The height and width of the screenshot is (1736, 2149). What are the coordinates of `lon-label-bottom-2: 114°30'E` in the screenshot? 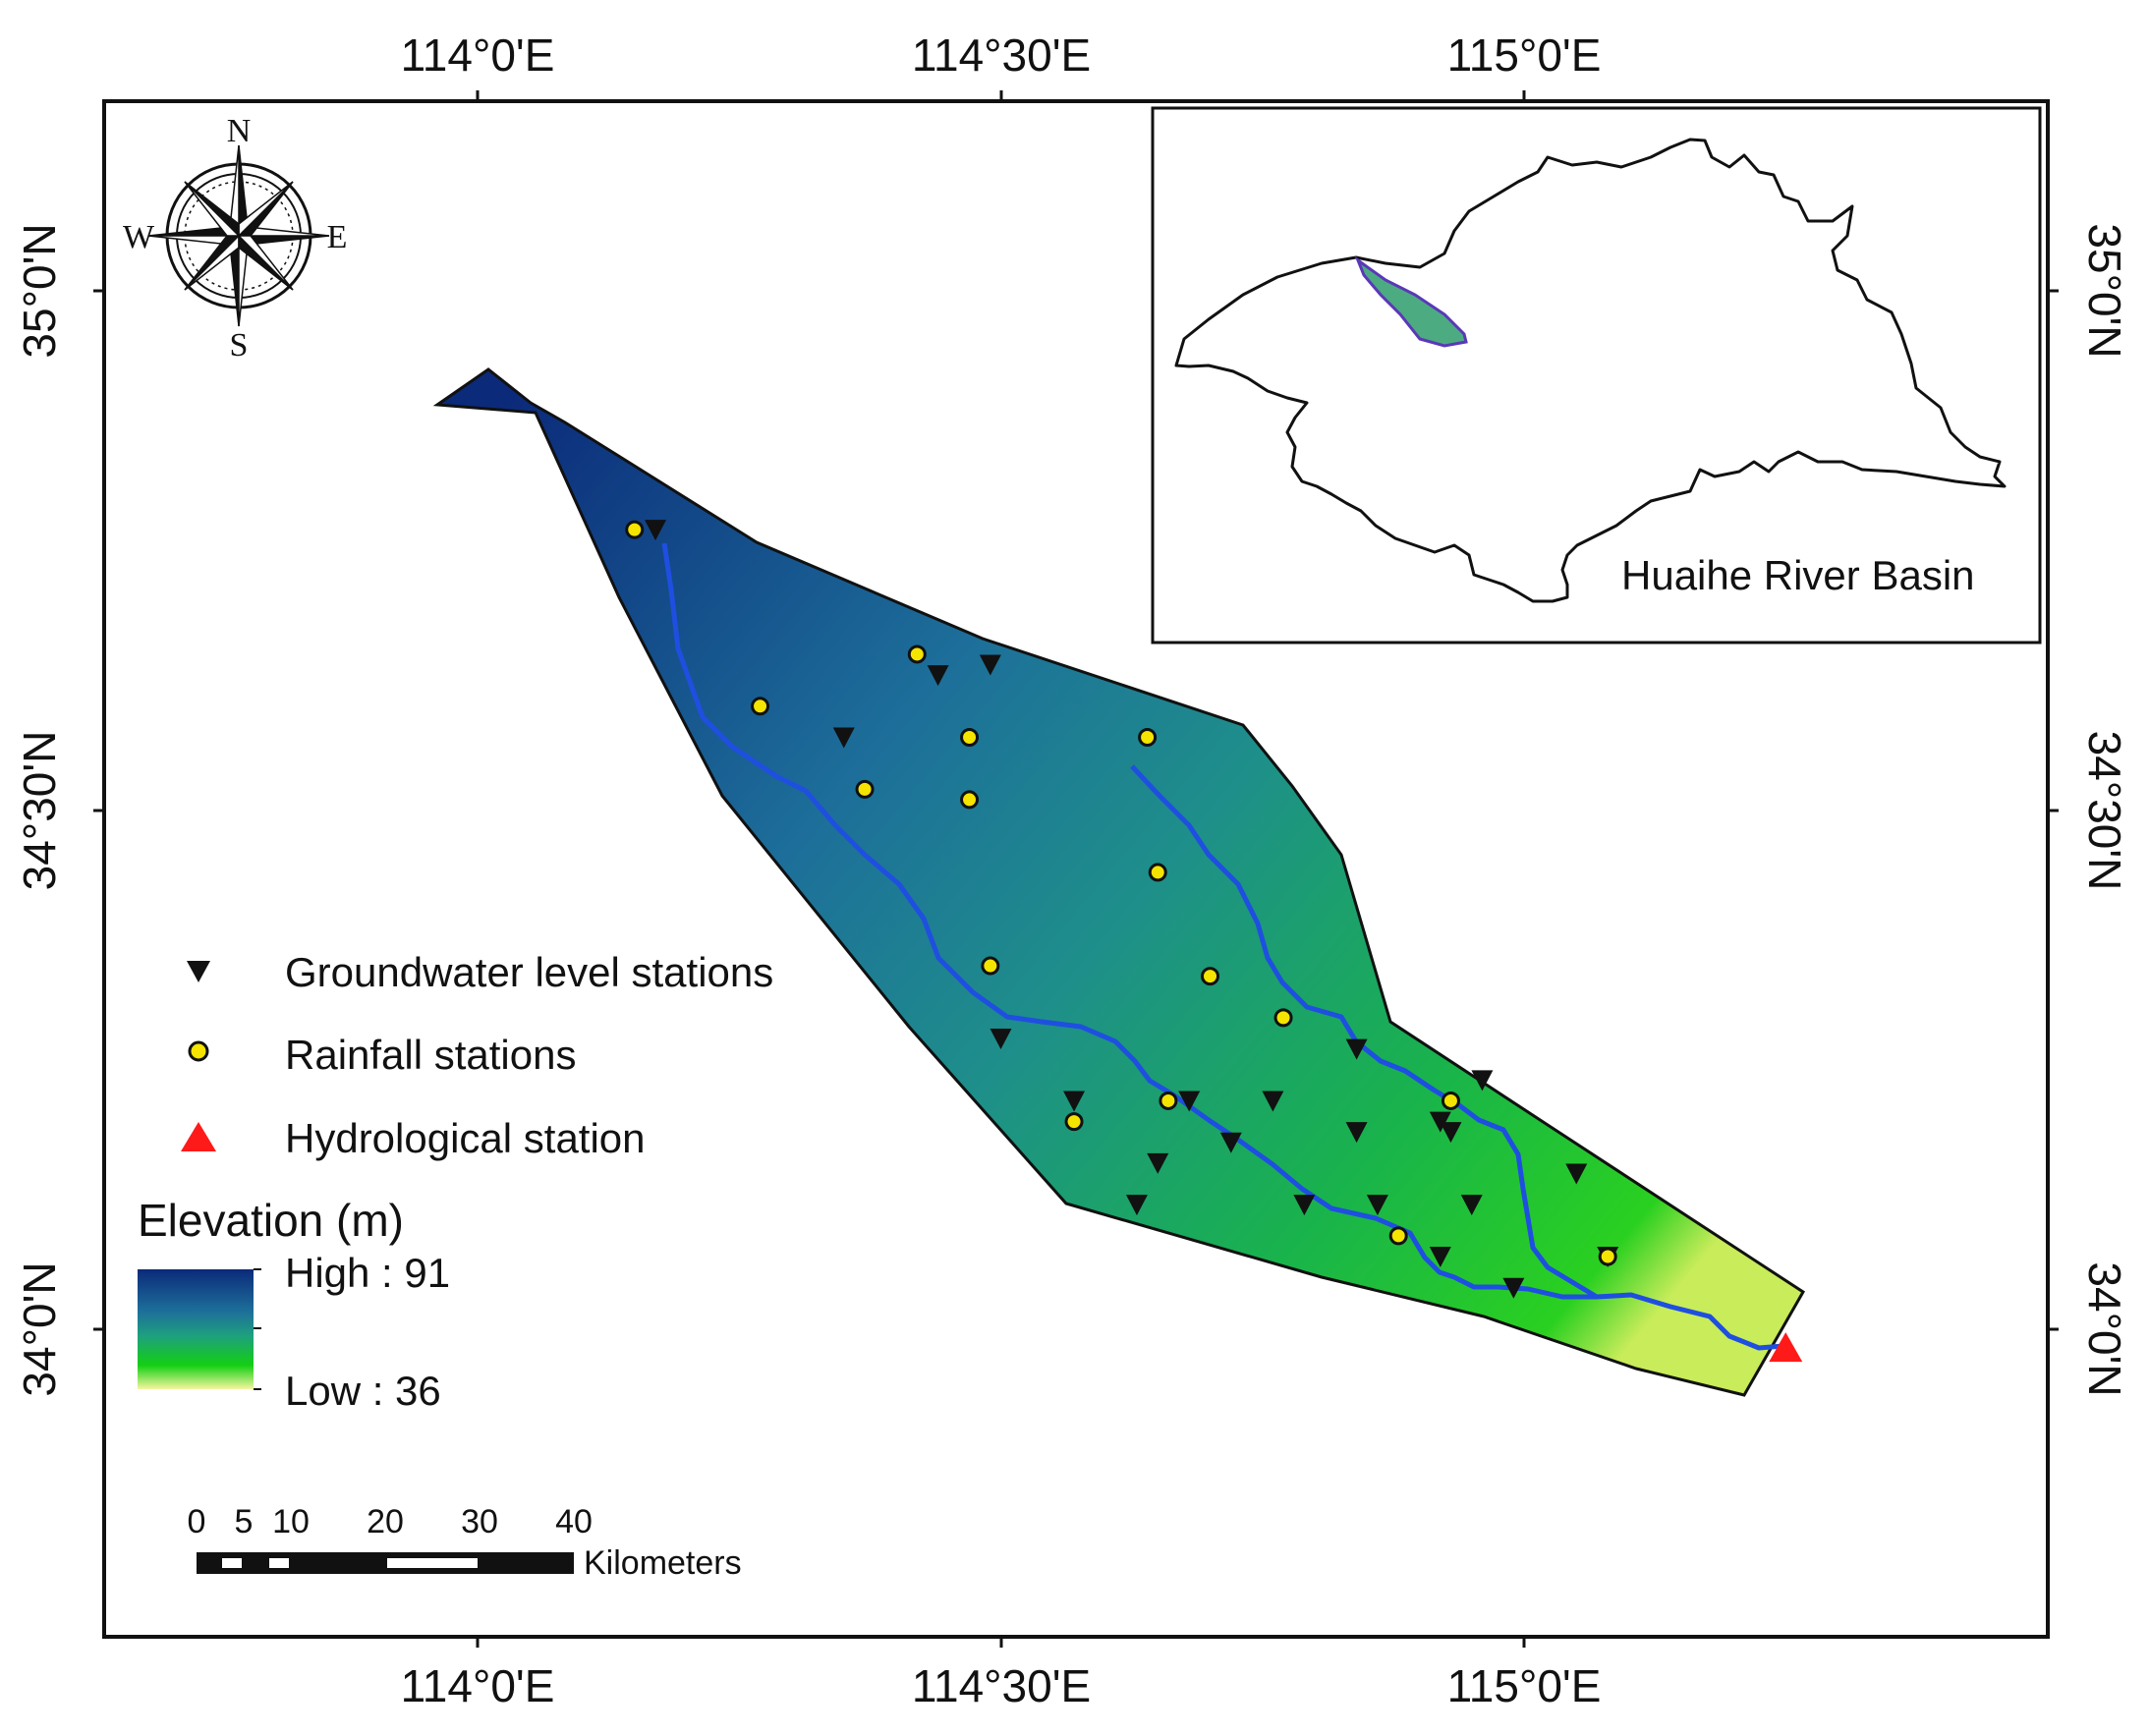 It's located at (1001, 1685).